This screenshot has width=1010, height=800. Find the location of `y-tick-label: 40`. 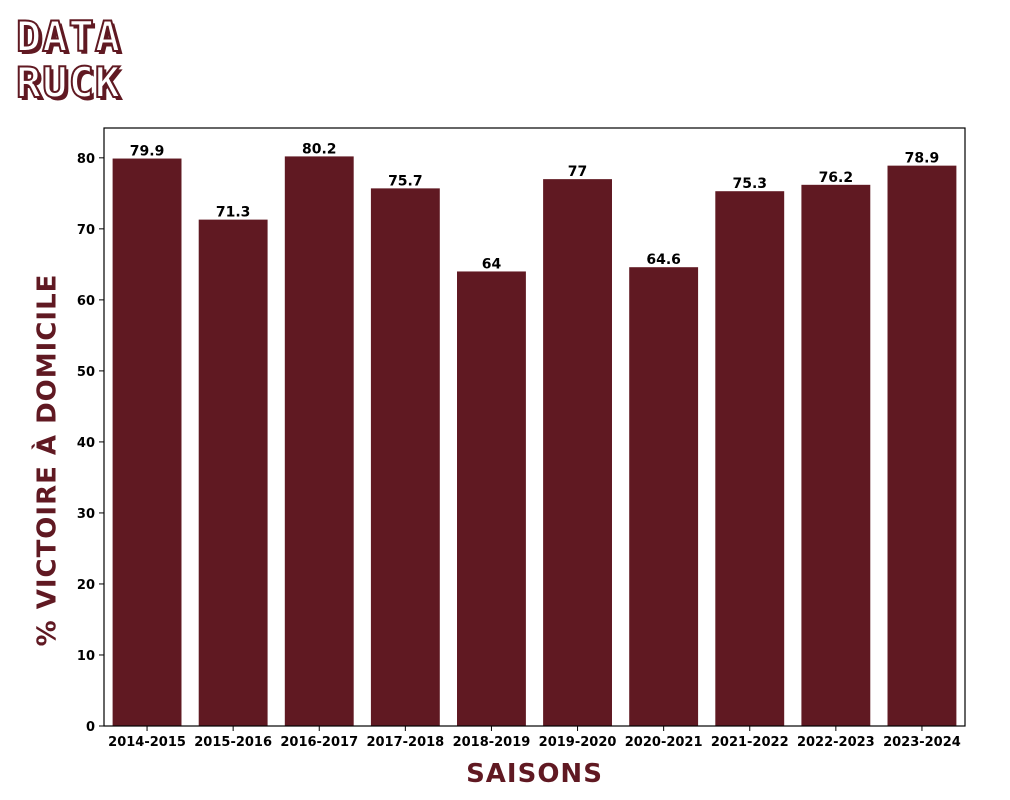

y-tick-label: 40 is located at coordinates (86, 443).